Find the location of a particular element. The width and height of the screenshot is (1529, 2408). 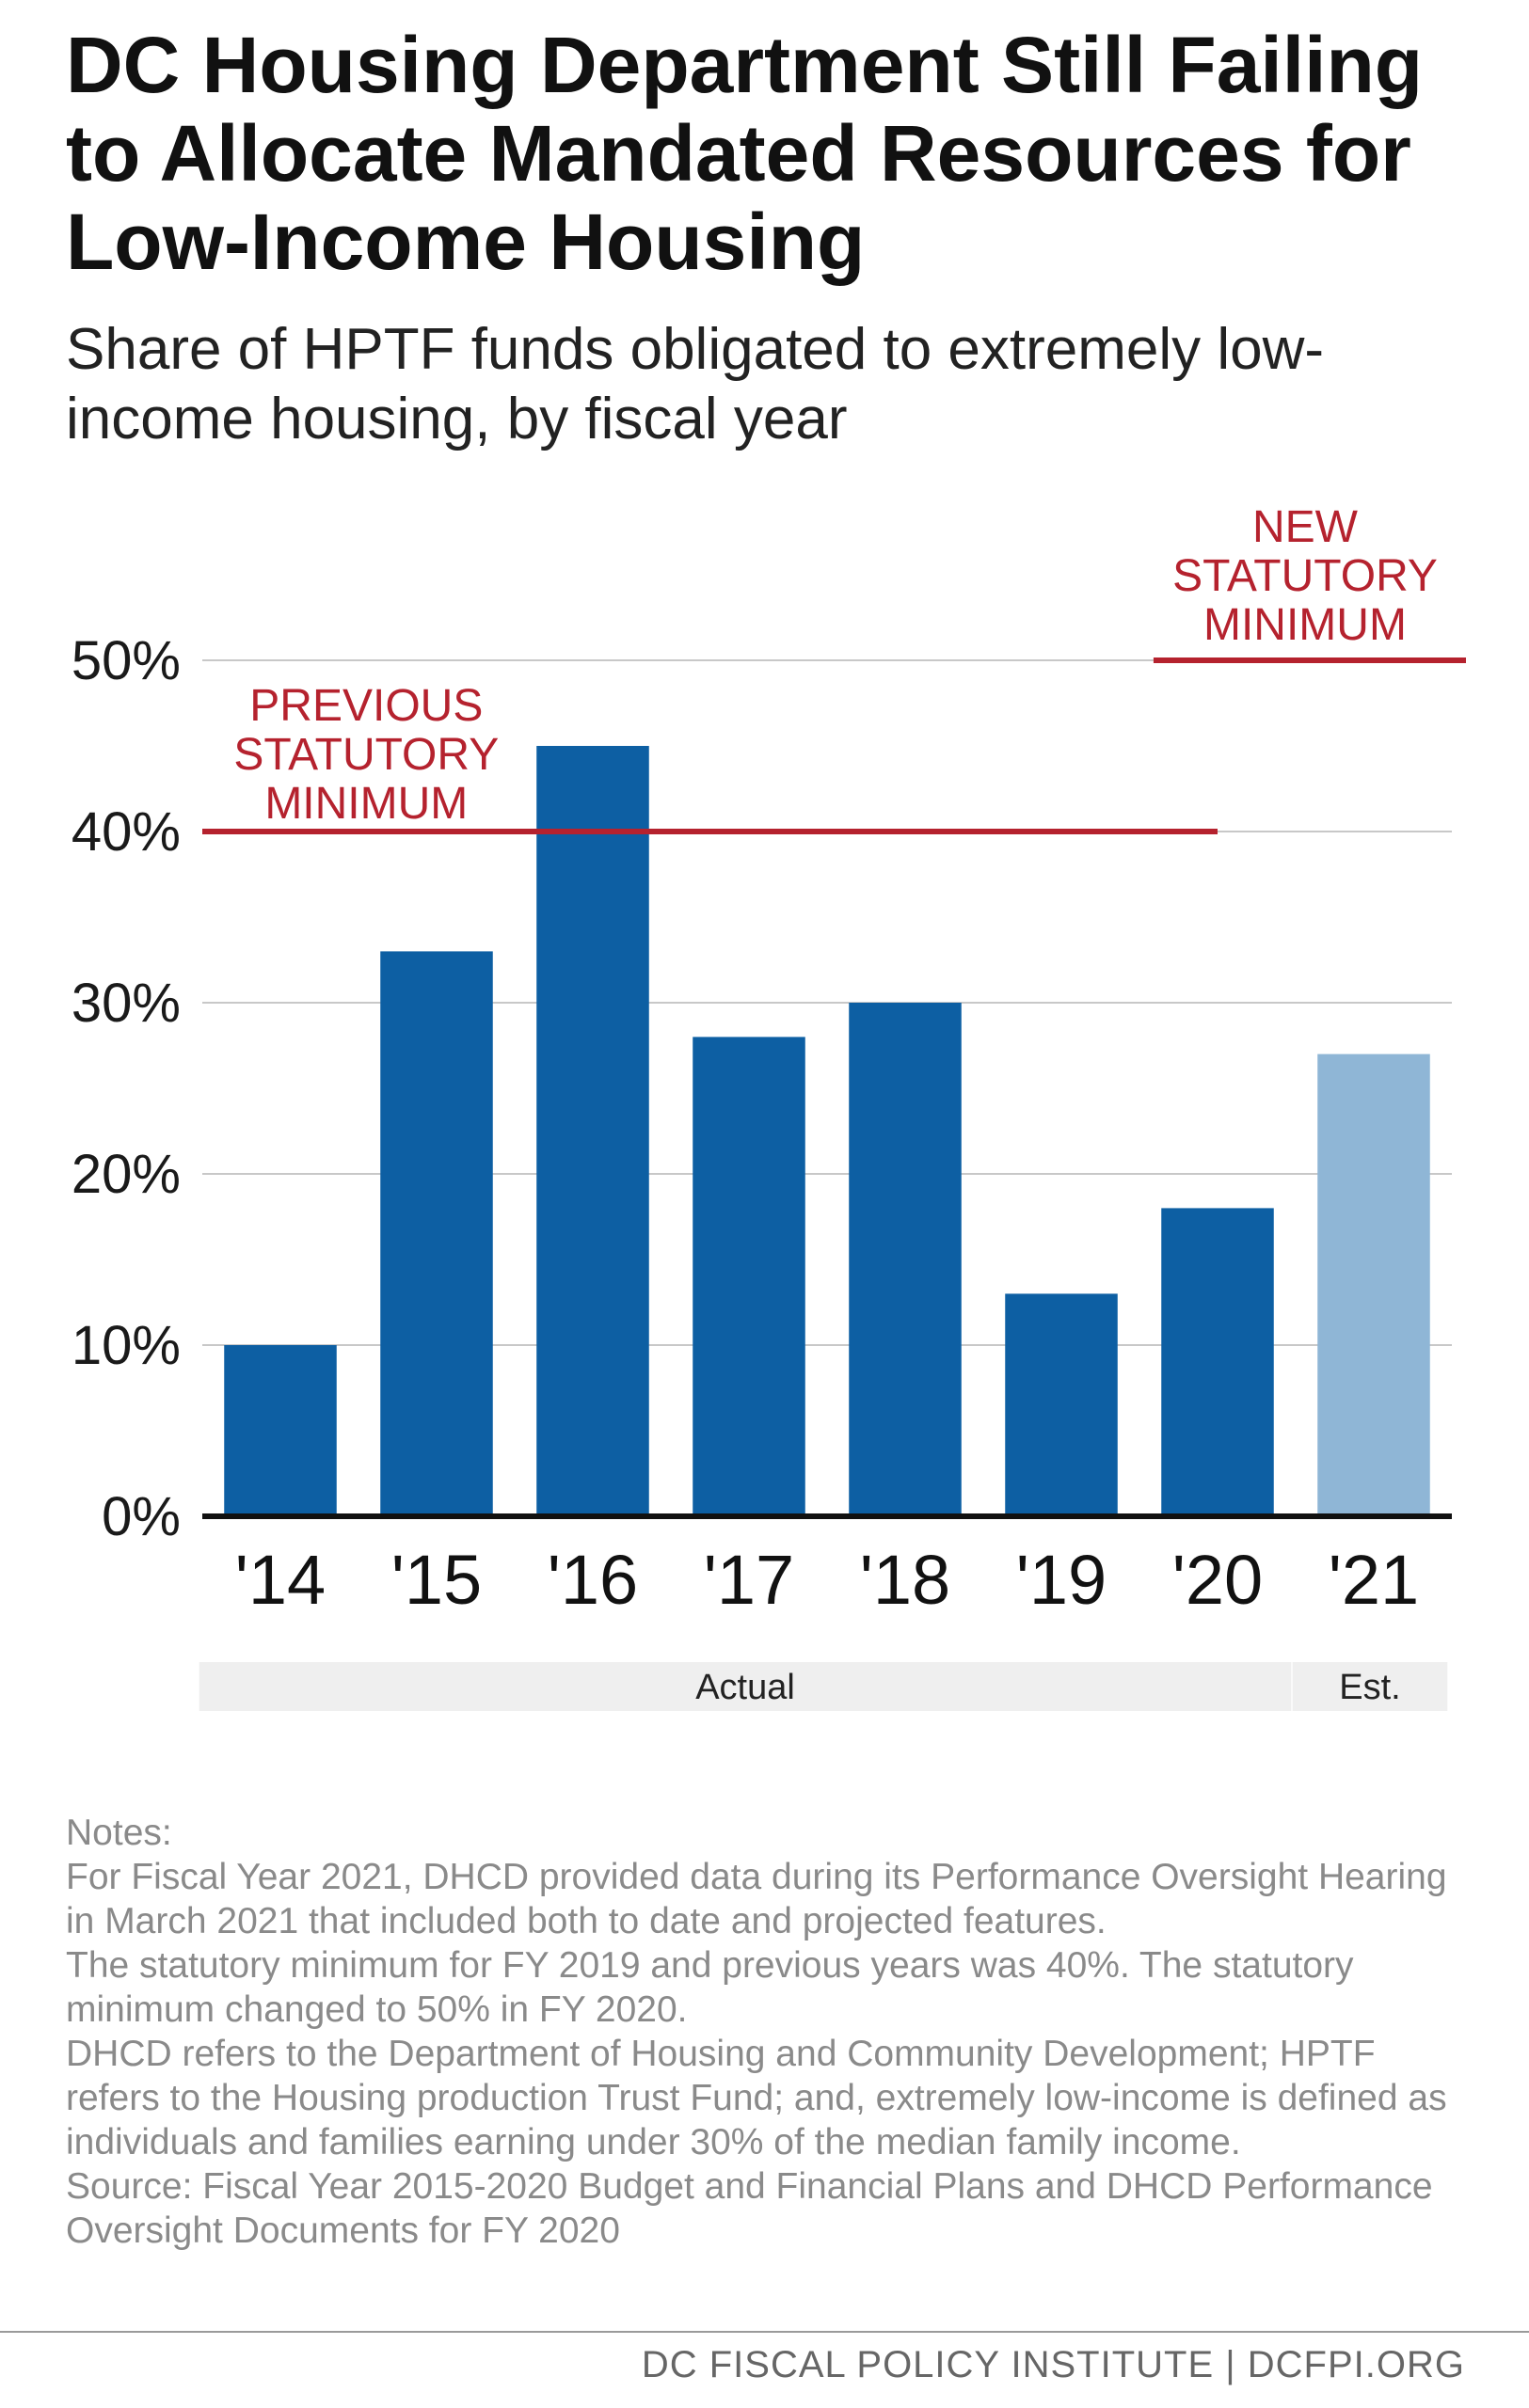

footer-credit: DC FISCAL POLICY INSTITUTE | DCFPI.ORG is located at coordinates (1053, 2364).